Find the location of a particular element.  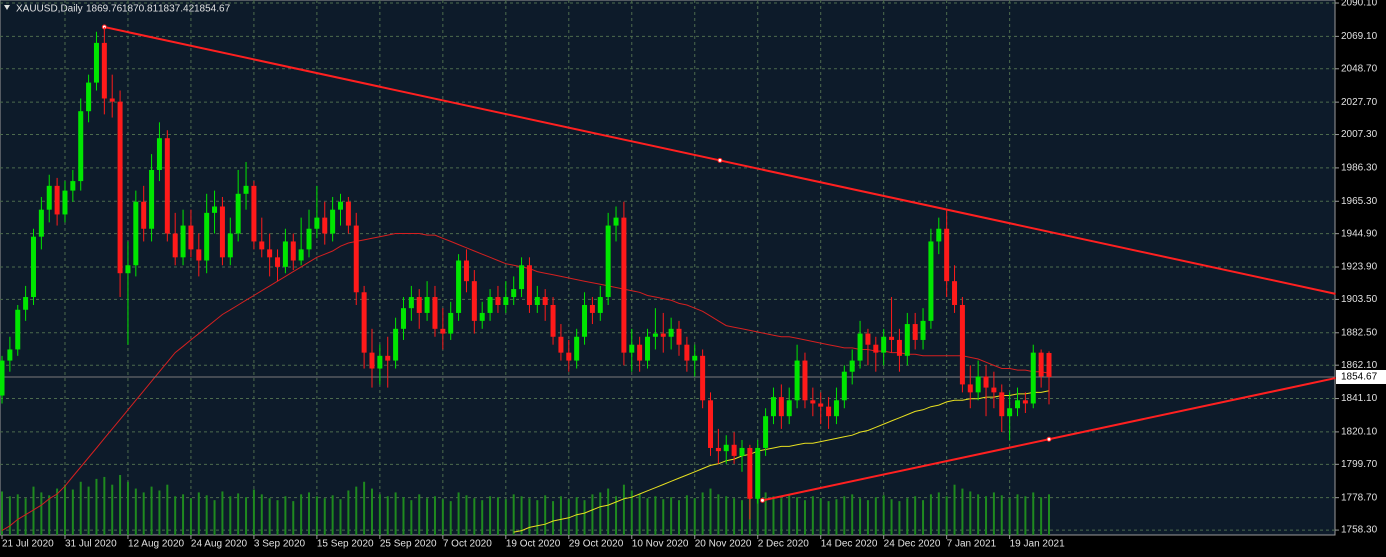

x-tick-label: 19 Oct 2020 is located at coordinates (533, 544).